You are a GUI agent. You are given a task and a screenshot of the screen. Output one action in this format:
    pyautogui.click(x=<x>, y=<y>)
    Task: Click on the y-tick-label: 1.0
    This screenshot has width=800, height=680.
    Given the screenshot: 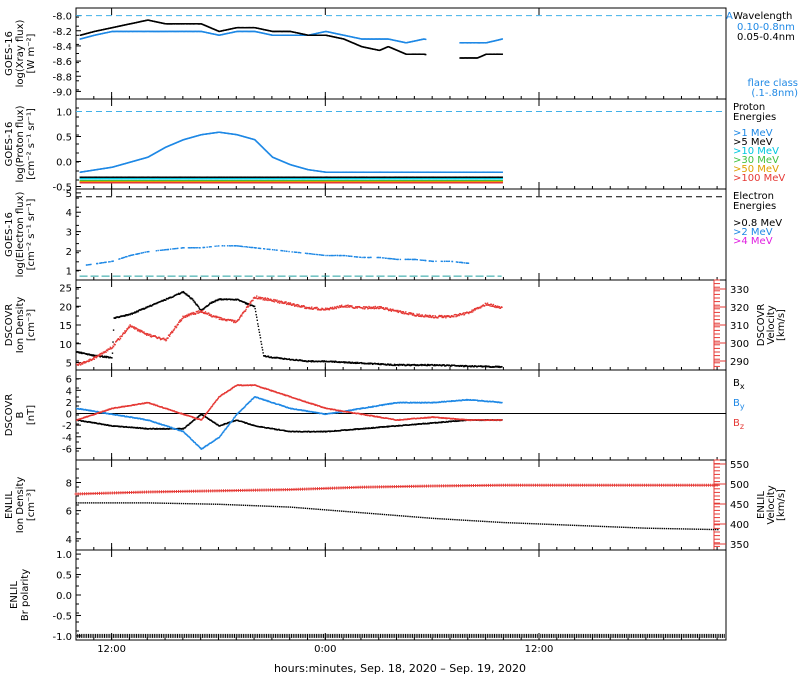 What is the action you would take?
    pyautogui.click(x=64, y=113)
    